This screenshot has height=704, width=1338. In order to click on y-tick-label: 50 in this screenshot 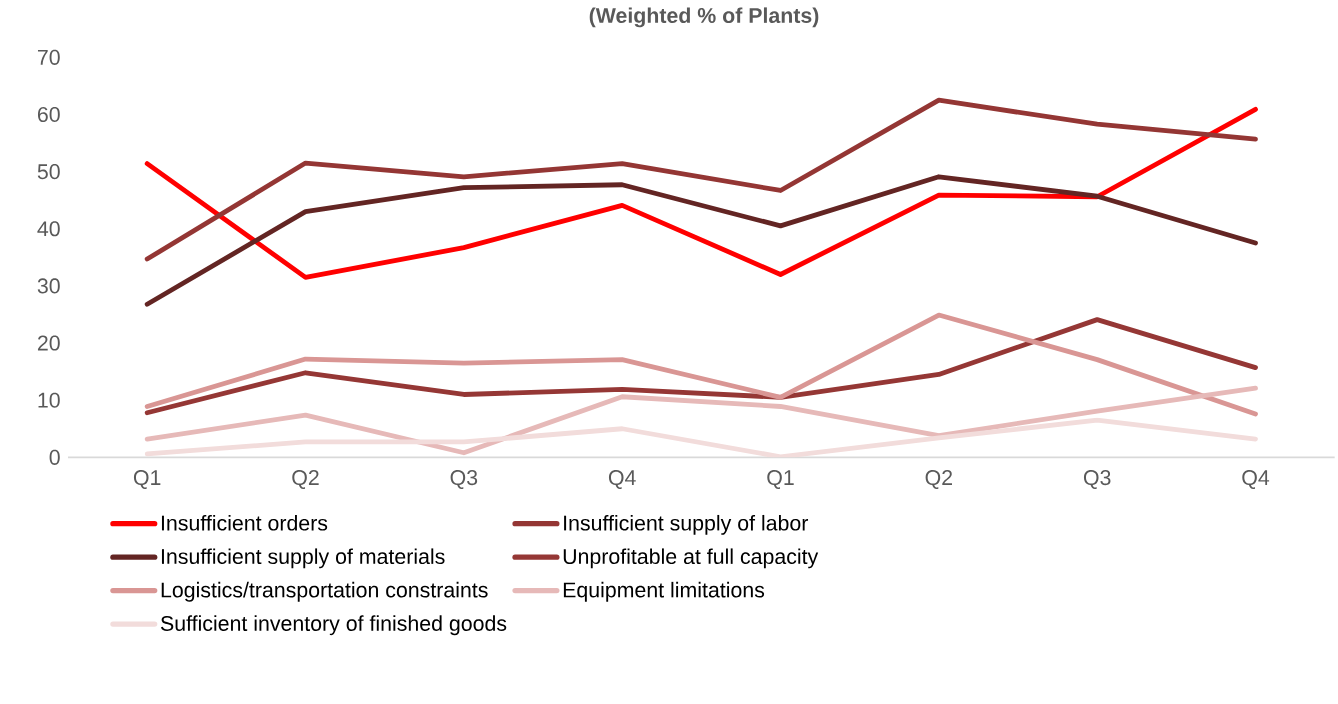, I will do `click(48, 172)`.